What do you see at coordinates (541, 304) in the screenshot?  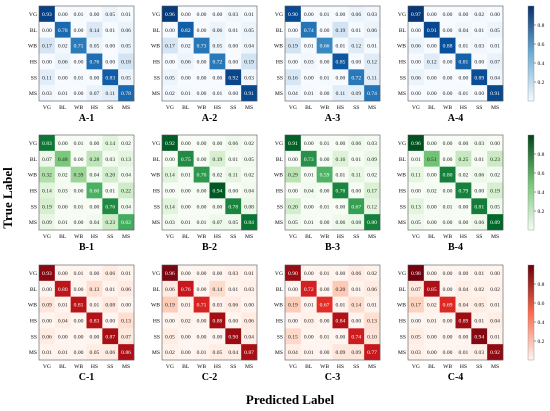 I see `colorbar-tick-label: 0.6` at bounding box center [541, 304].